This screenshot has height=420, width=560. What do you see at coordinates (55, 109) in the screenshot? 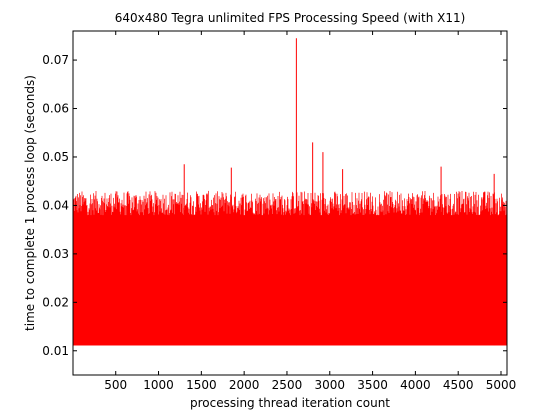
I see `y-tick-label: 0.06` at bounding box center [55, 109].